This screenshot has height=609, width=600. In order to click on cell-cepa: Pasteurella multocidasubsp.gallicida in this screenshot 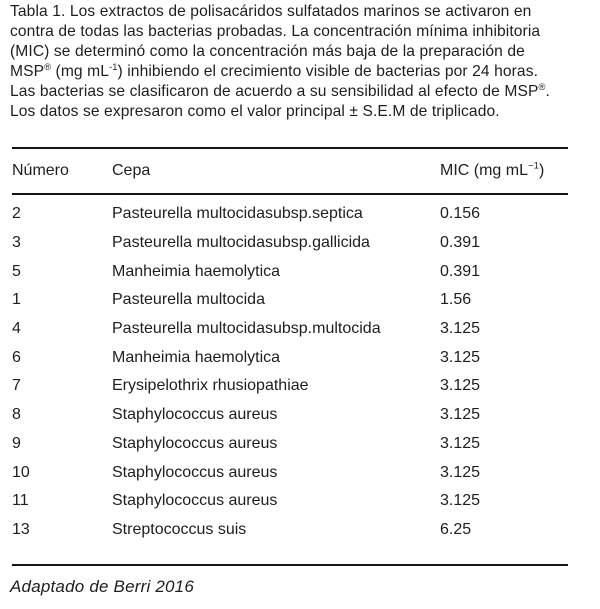, I will do `click(241, 243)`.